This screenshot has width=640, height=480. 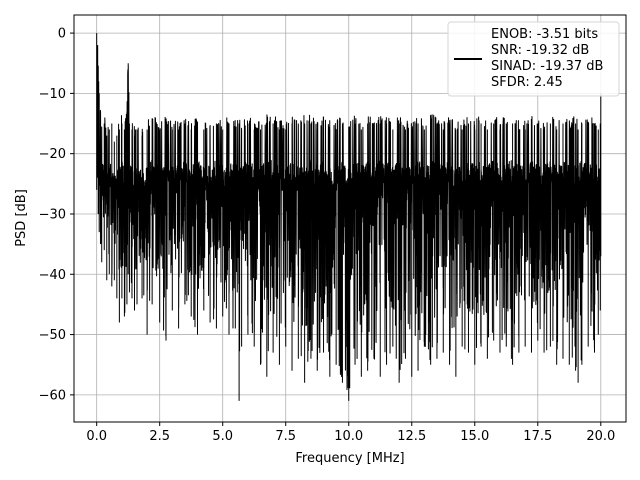 What do you see at coordinates (600, 436) in the screenshot?
I see `x-tick-label: 20.0` at bounding box center [600, 436].